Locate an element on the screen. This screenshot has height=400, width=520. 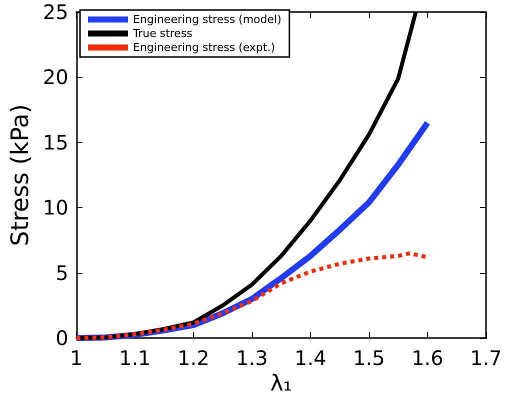
y-tick-label: 15 is located at coordinates (55, 142).